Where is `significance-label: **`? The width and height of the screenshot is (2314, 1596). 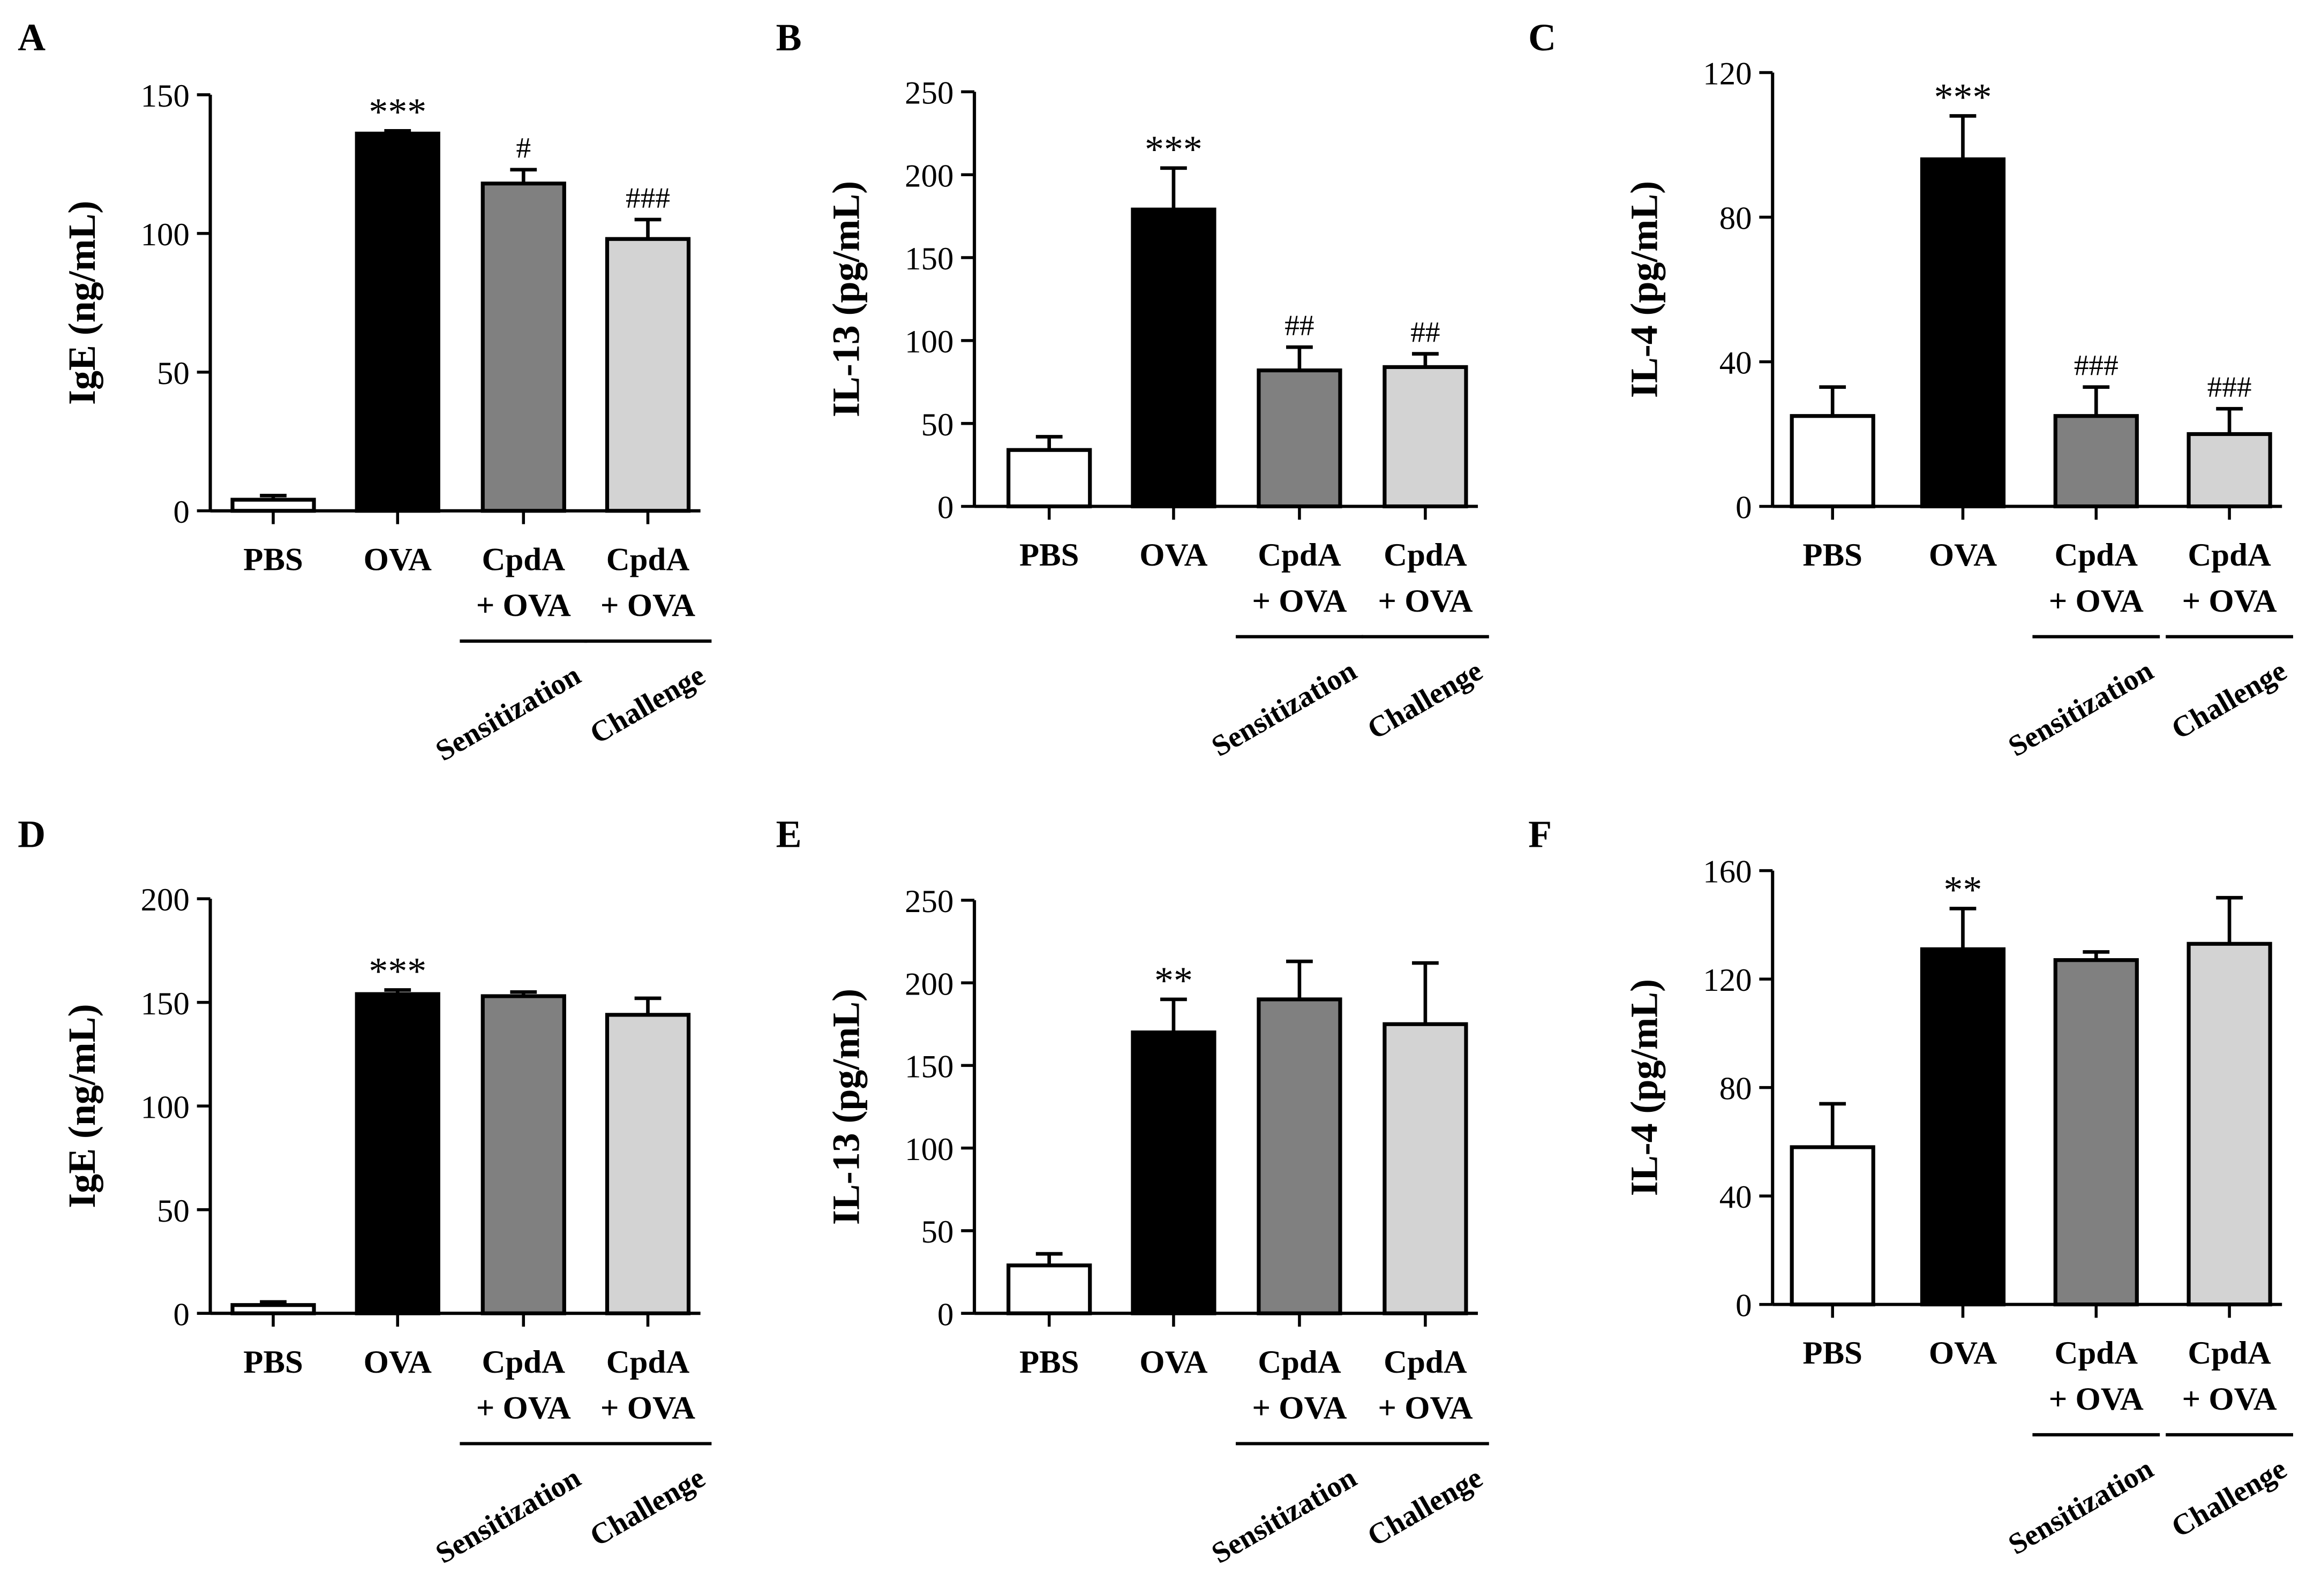
significance-label: ** is located at coordinates (1173, 981).